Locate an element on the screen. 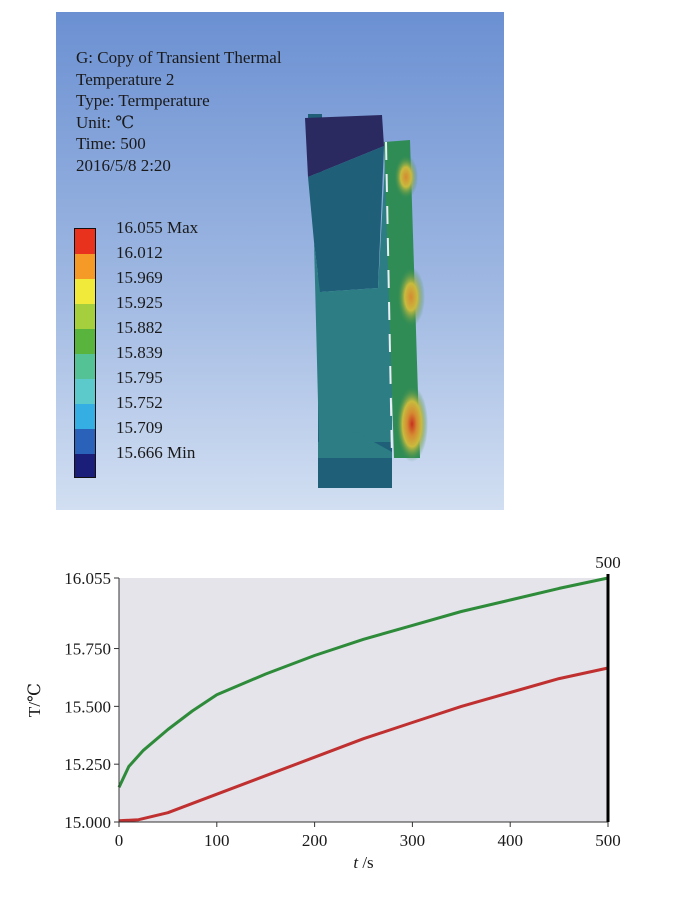  x-tick-label: 100 is located at coordinates (217, 840).